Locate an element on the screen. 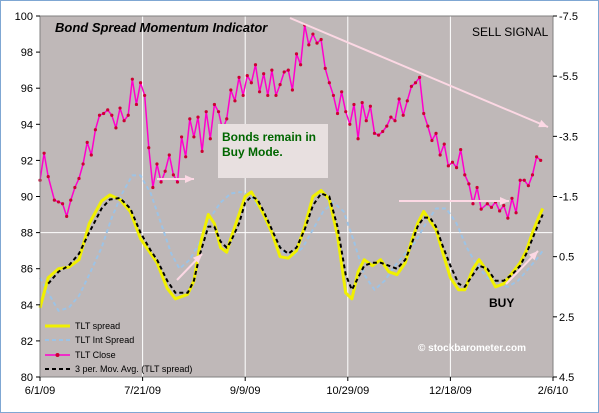 Image resolution: width=599 pixels, height=413 pixels. x-tick-label: 12/18/09 is located at coordinates (450, 391).